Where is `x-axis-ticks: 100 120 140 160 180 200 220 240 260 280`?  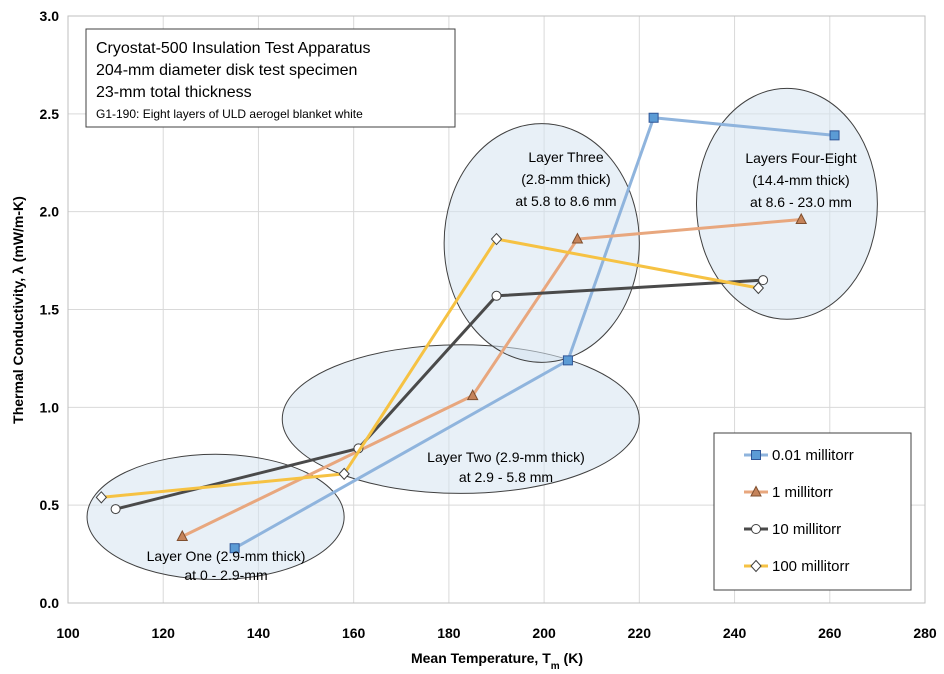 x-axis-ticks: 100 120 140 160 180 200 220 240 260 280 is located at coordinates (496, 633).